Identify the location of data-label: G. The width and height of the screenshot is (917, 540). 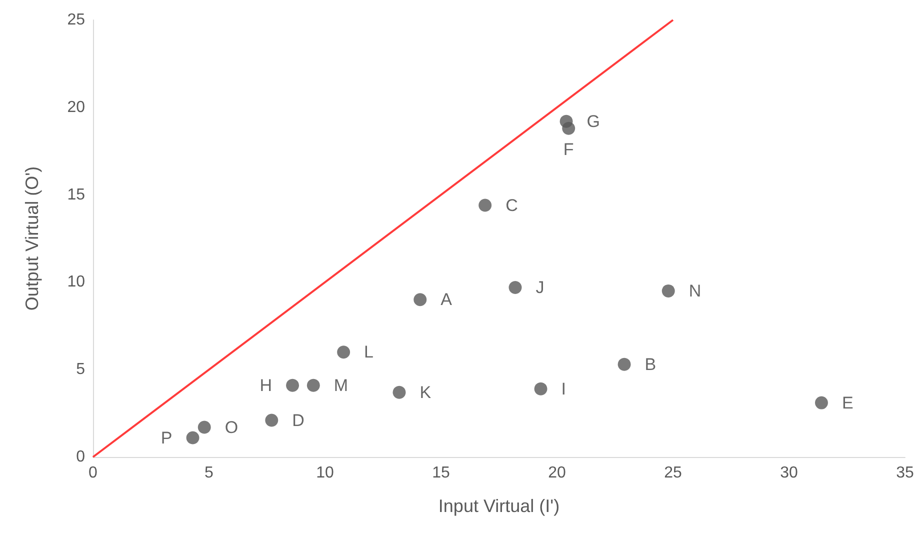
(593, 121).